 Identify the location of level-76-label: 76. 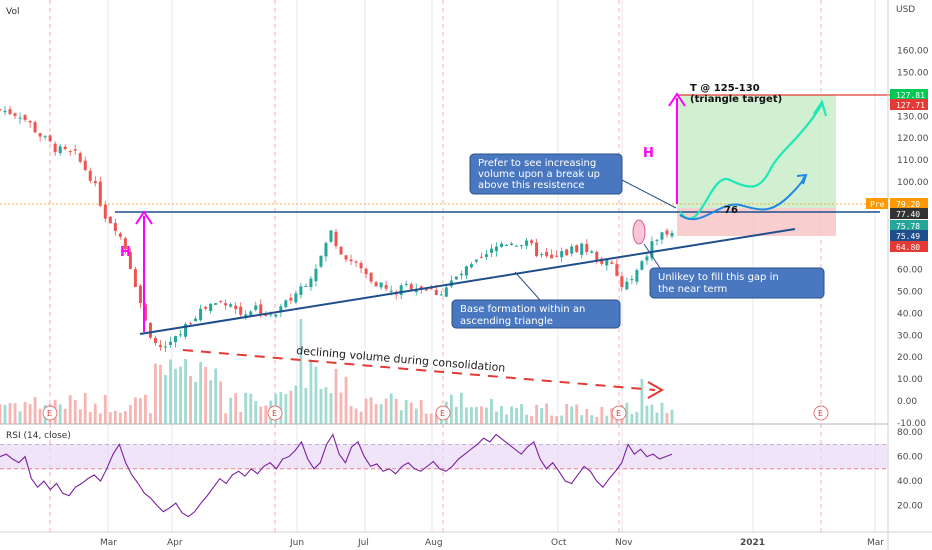
(731, 210).